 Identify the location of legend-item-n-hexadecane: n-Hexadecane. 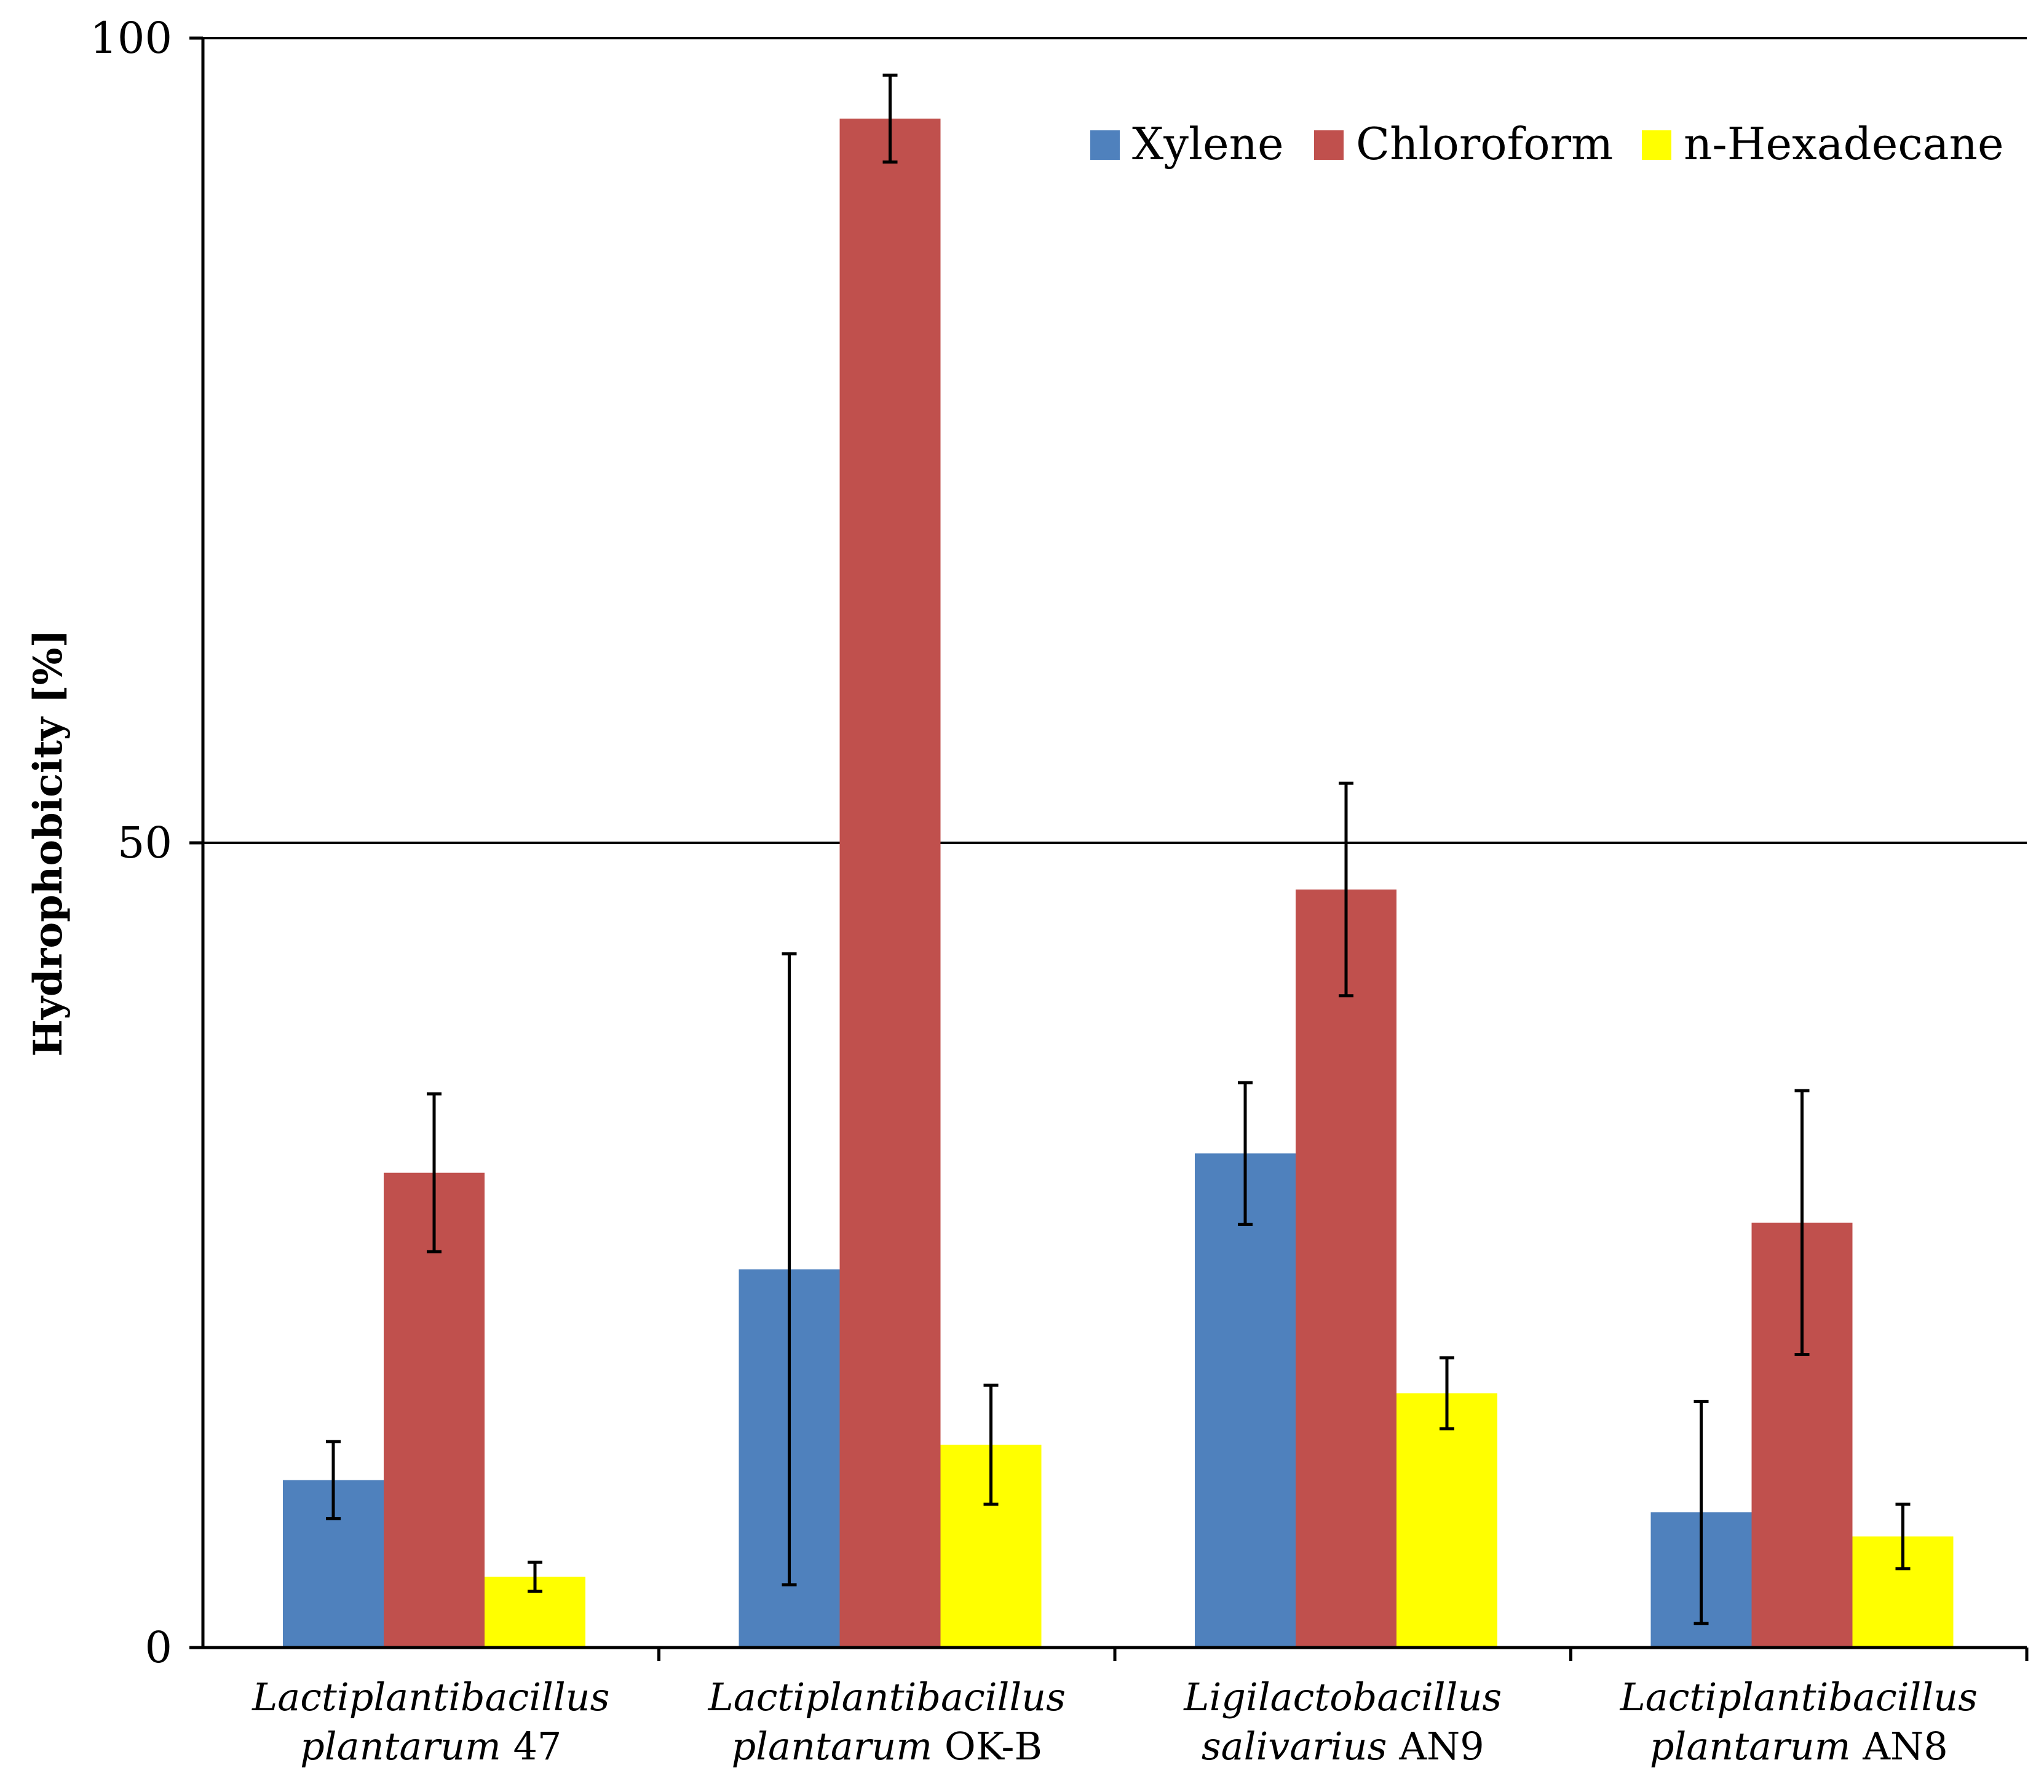
(1823, 144).